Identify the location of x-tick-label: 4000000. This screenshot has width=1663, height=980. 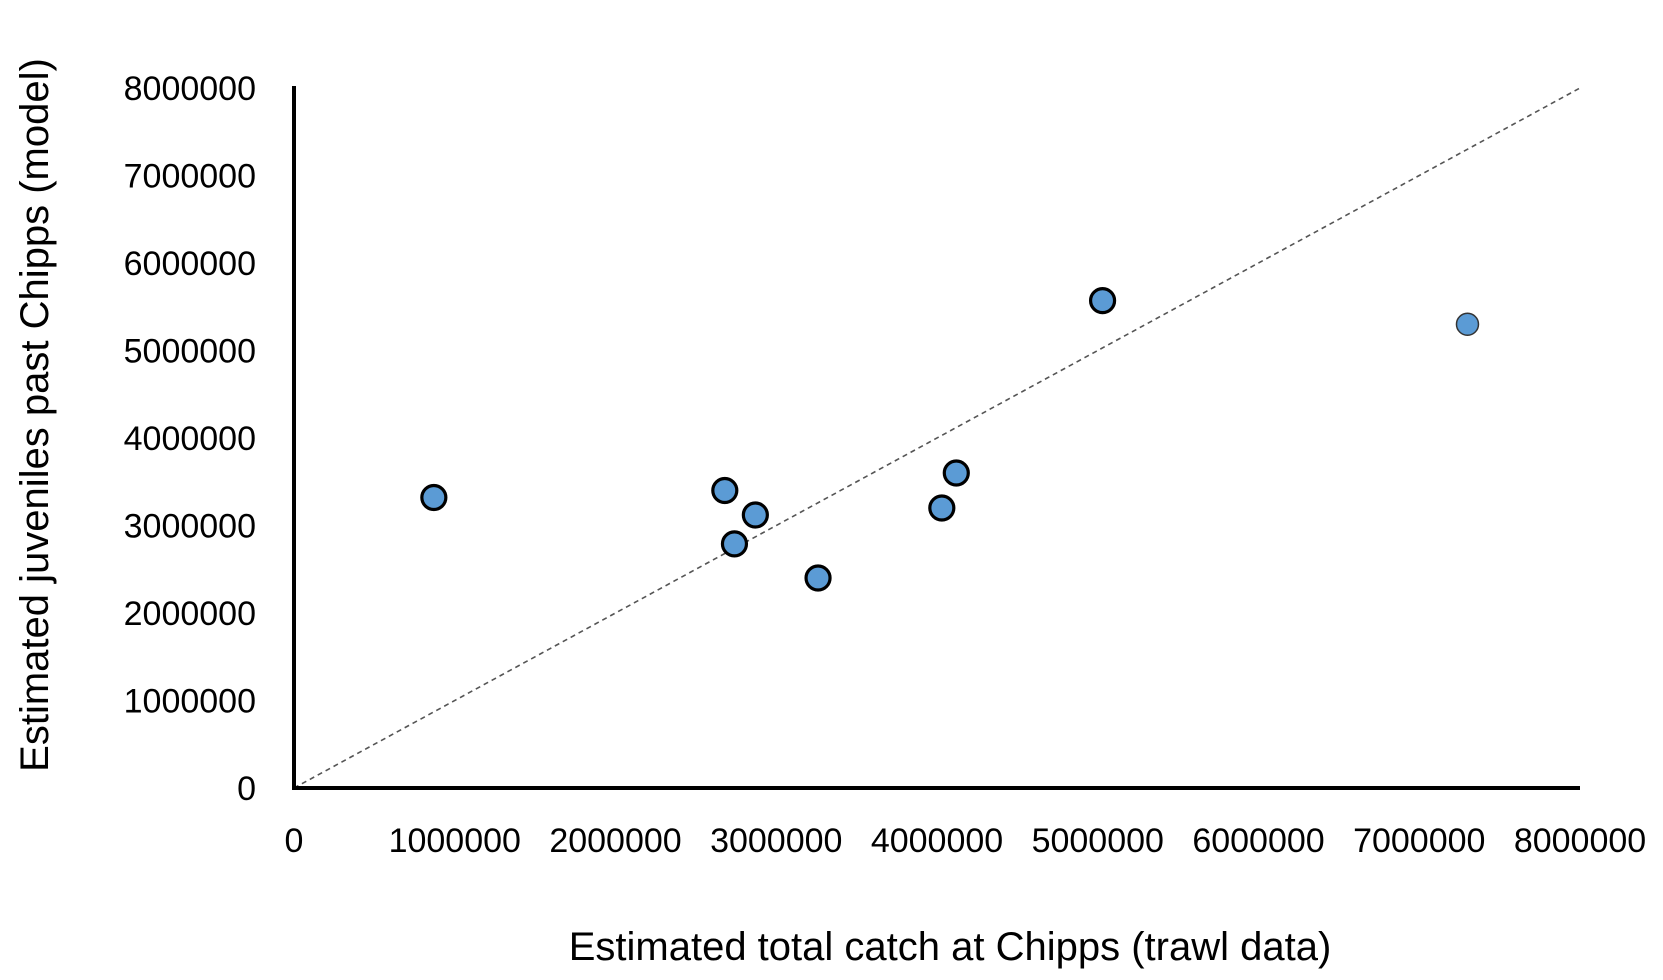
(937, 841).